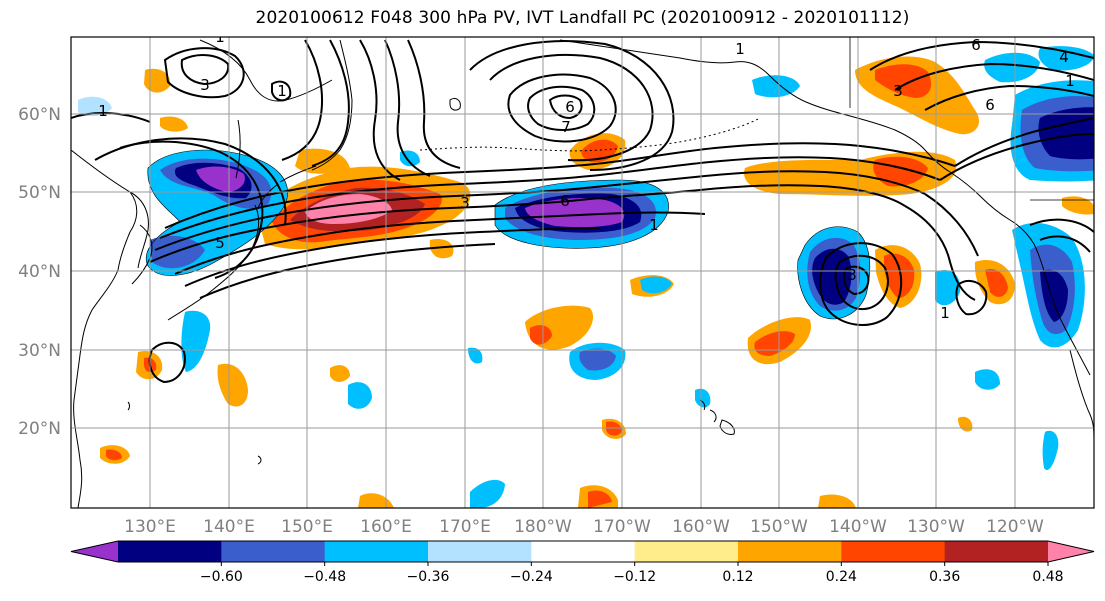 This screenshot has height=601, width=1105. I want to click on lon-label: 130°E, so click(150, 527).